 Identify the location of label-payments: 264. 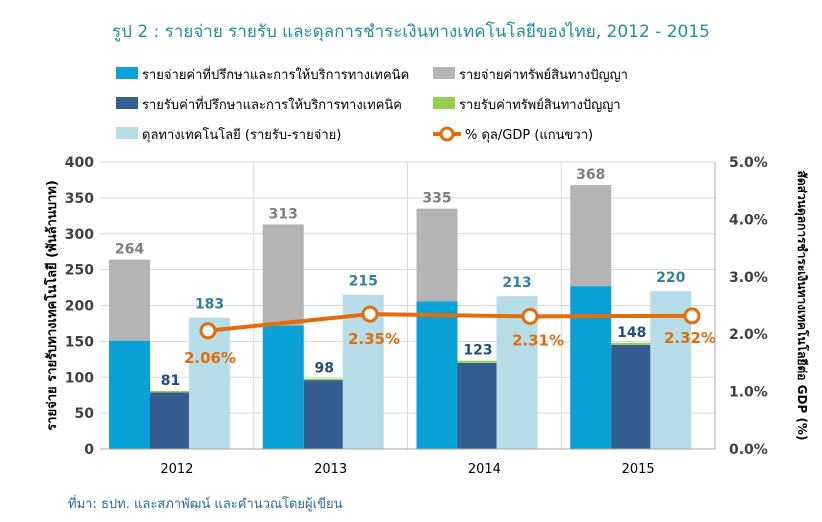
(129, 250).